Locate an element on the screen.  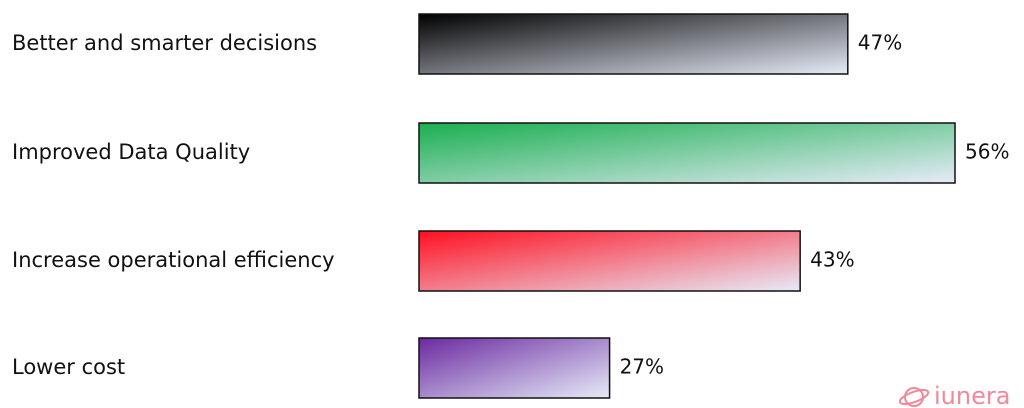
watermark: iunera is located at coordinates (972, 395).